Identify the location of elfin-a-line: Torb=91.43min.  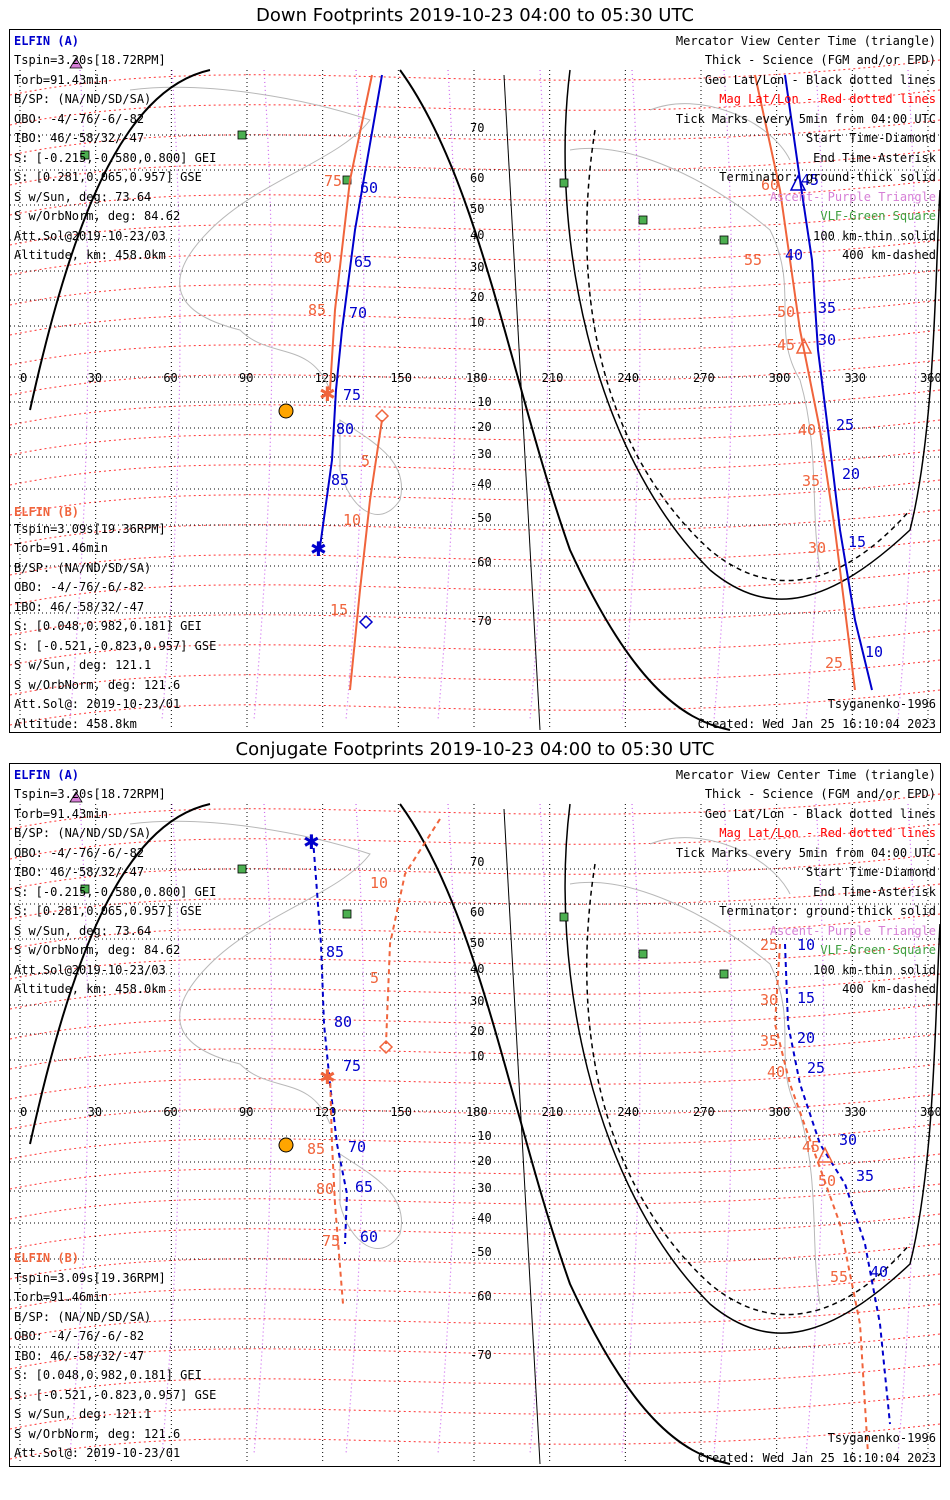
(61, 814).